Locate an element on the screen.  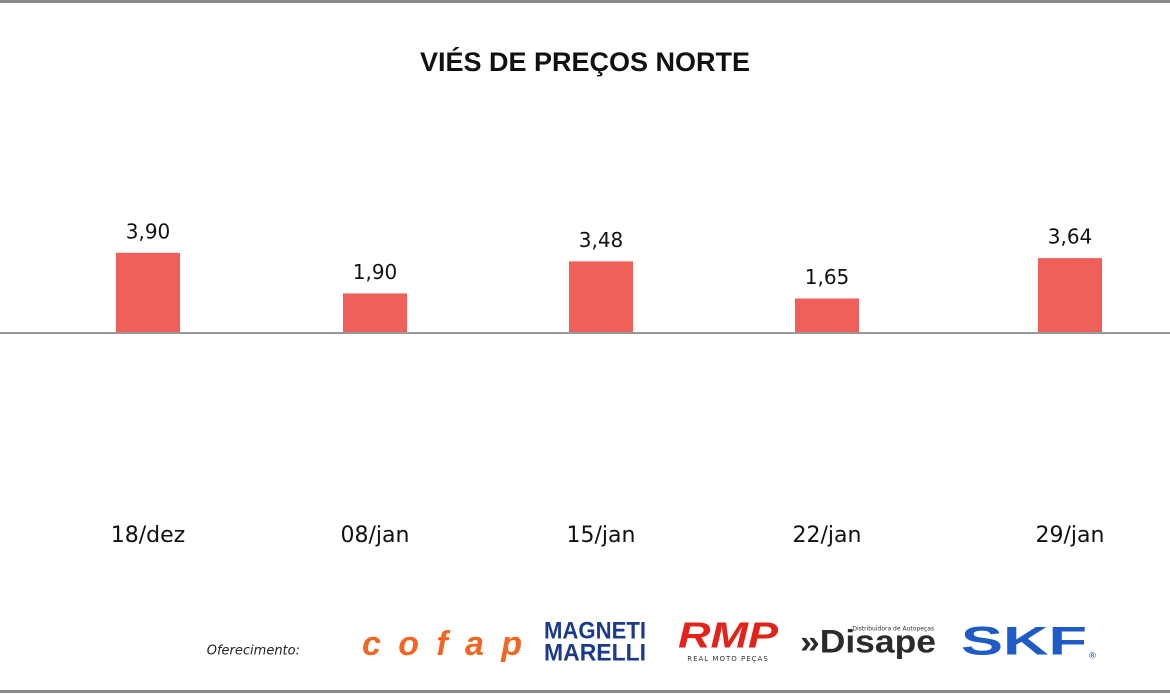
x-tick-label: 18/dez is located at coordinates (148, 535).